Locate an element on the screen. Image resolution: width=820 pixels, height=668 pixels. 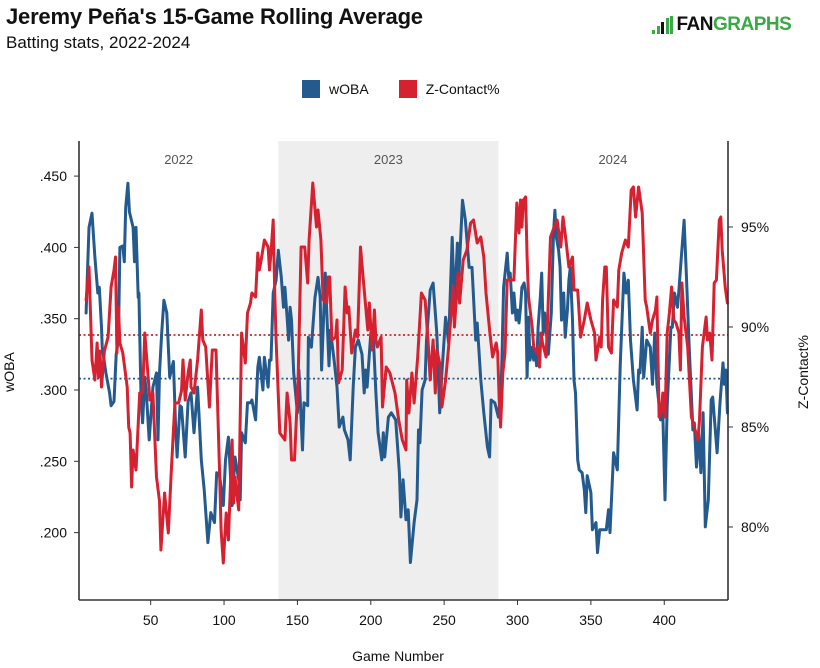
legend-label-woba: wOBA is located at coordinates (349, 89).